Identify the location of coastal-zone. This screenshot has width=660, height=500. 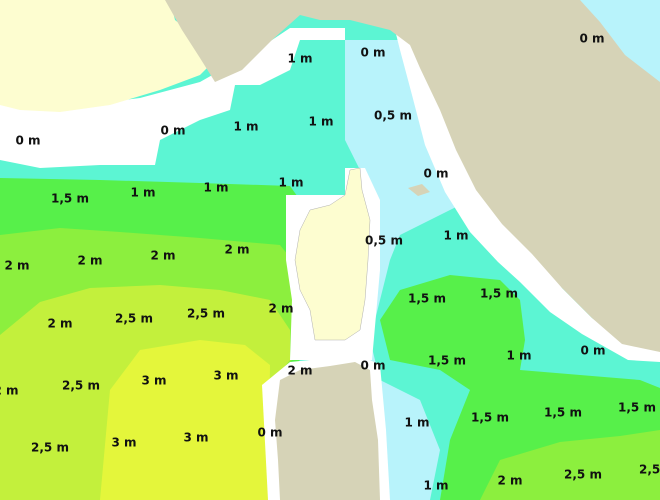
(172, 98).